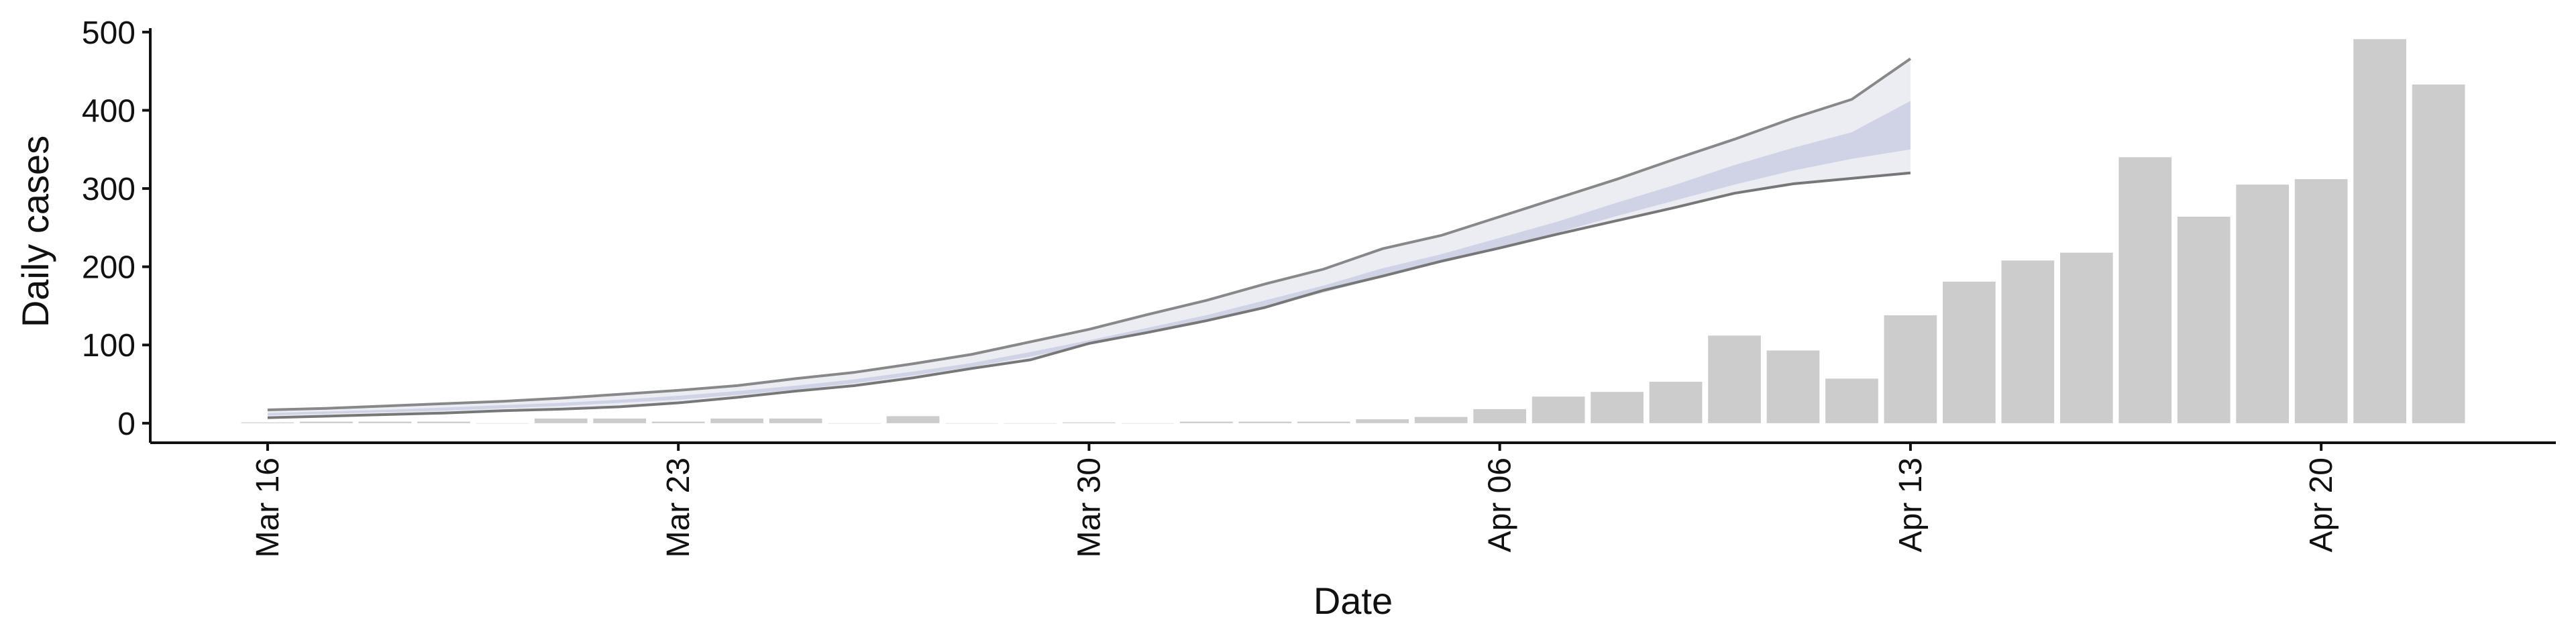 This screenshot has width=2576, height=644. What do you see at coordinates (109, 346) in the screenshot?
I see `y-tick-label: 100` at bounding box center [109, 346].